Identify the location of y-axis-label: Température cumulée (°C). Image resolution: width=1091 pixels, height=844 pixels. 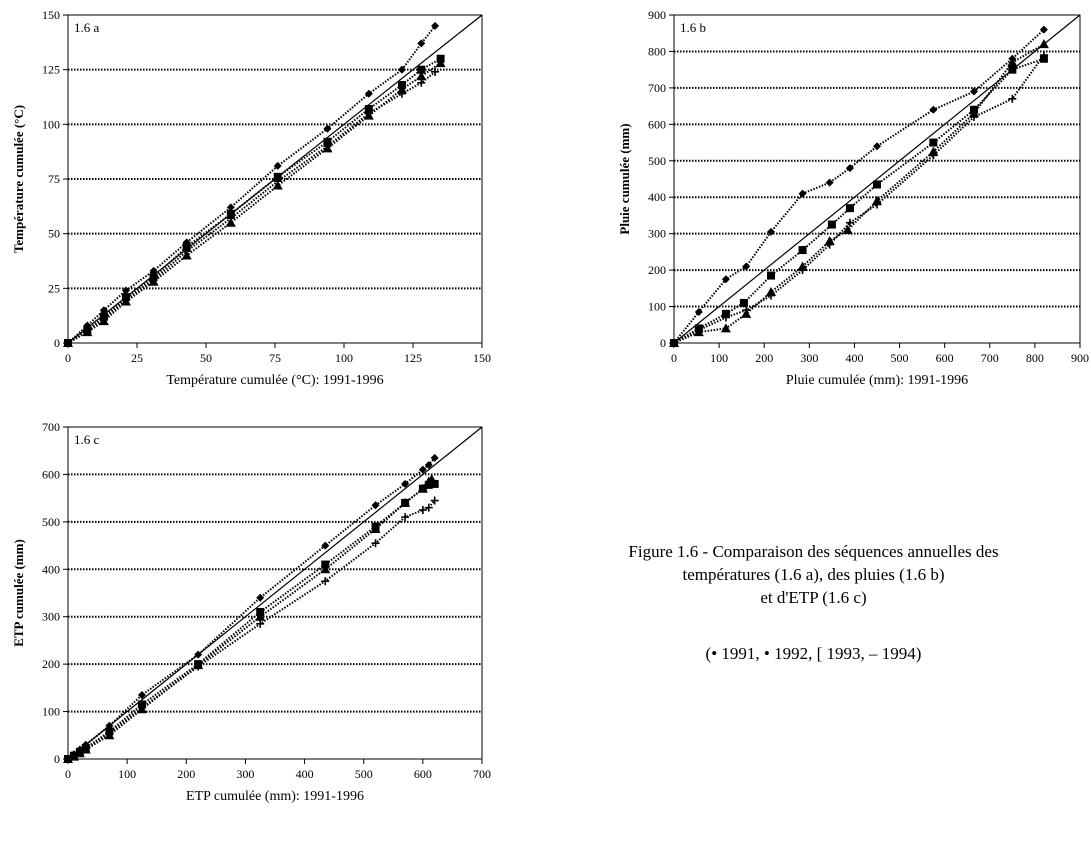
(18, 179).